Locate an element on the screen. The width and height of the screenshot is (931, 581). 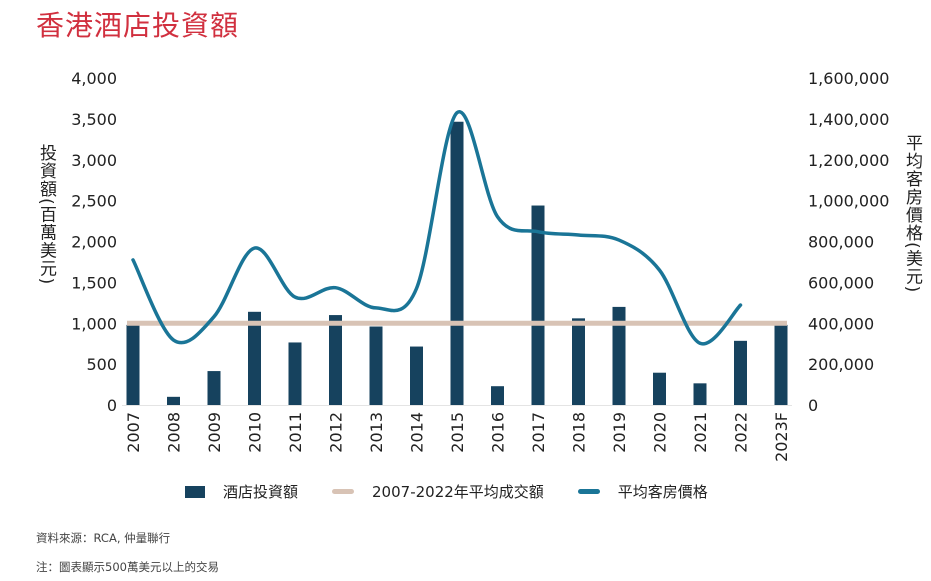
bar-2019 is located at coordinates (619, 355).